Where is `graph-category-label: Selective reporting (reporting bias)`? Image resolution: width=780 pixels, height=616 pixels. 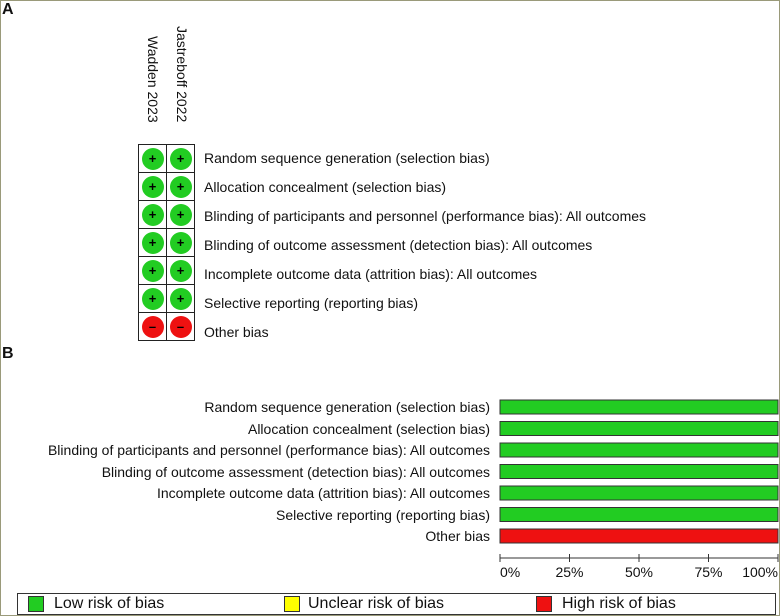
graph-category-label: Selective reporting (reporting bias) is located at coordinates (383, 514).